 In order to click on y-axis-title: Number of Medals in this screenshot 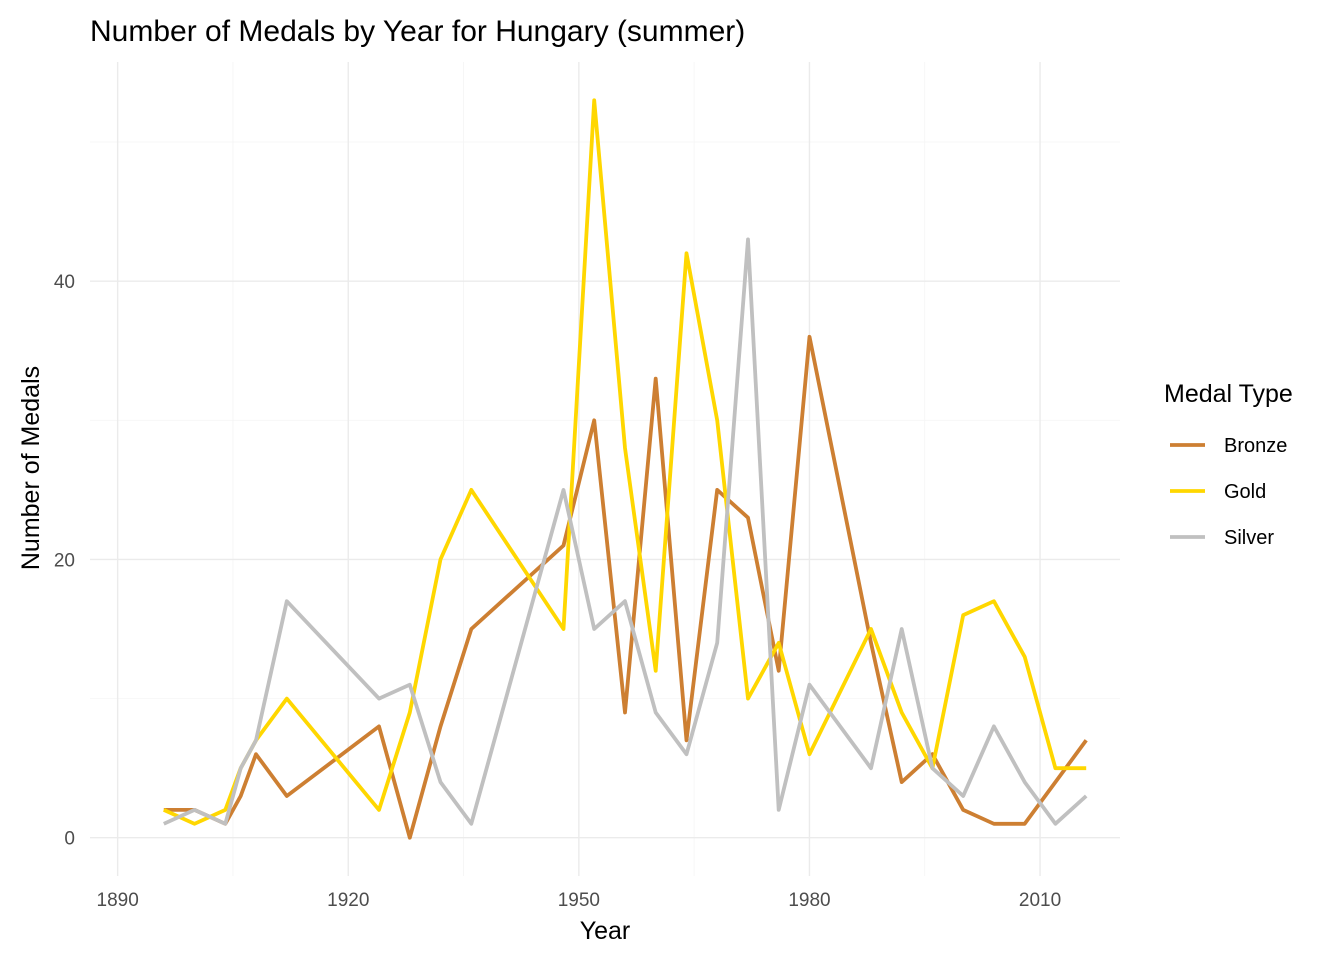, I will do `click(31, 468)`.